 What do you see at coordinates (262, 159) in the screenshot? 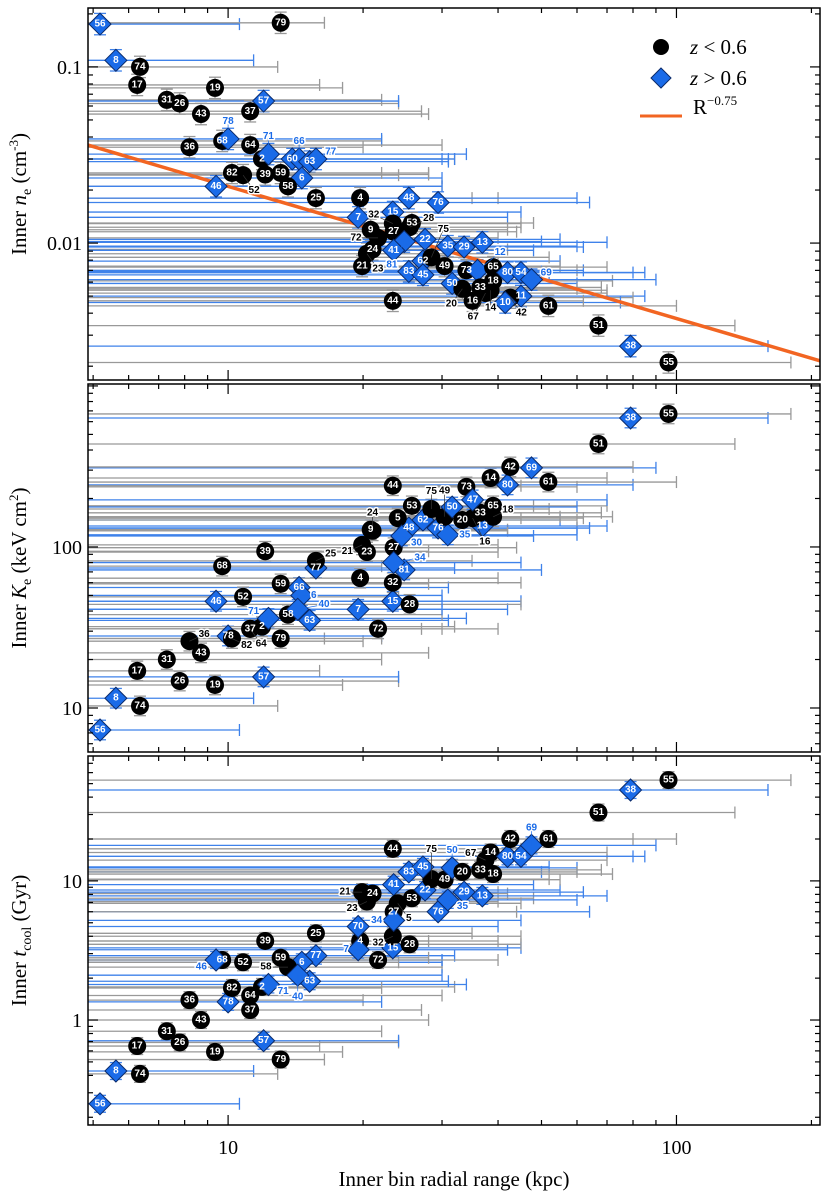
I see `point-label: 2` at bounding box center [262, 159].